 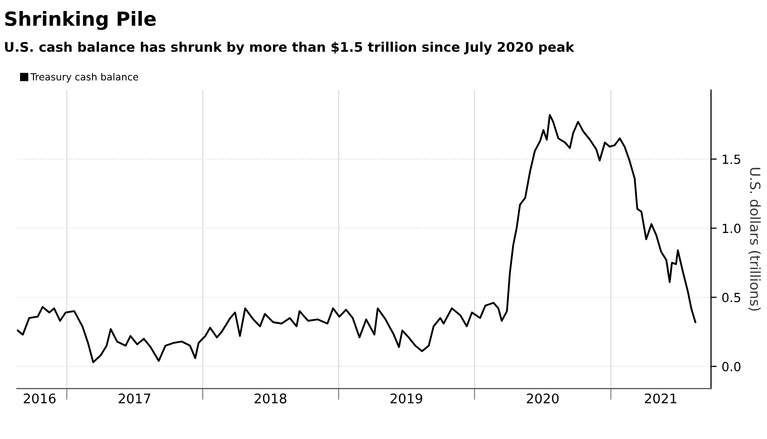 What do you see at coordinates (270, 398) in the screenshot?
I see `x-tick-label: 2018` at bounding box center [270, 398].